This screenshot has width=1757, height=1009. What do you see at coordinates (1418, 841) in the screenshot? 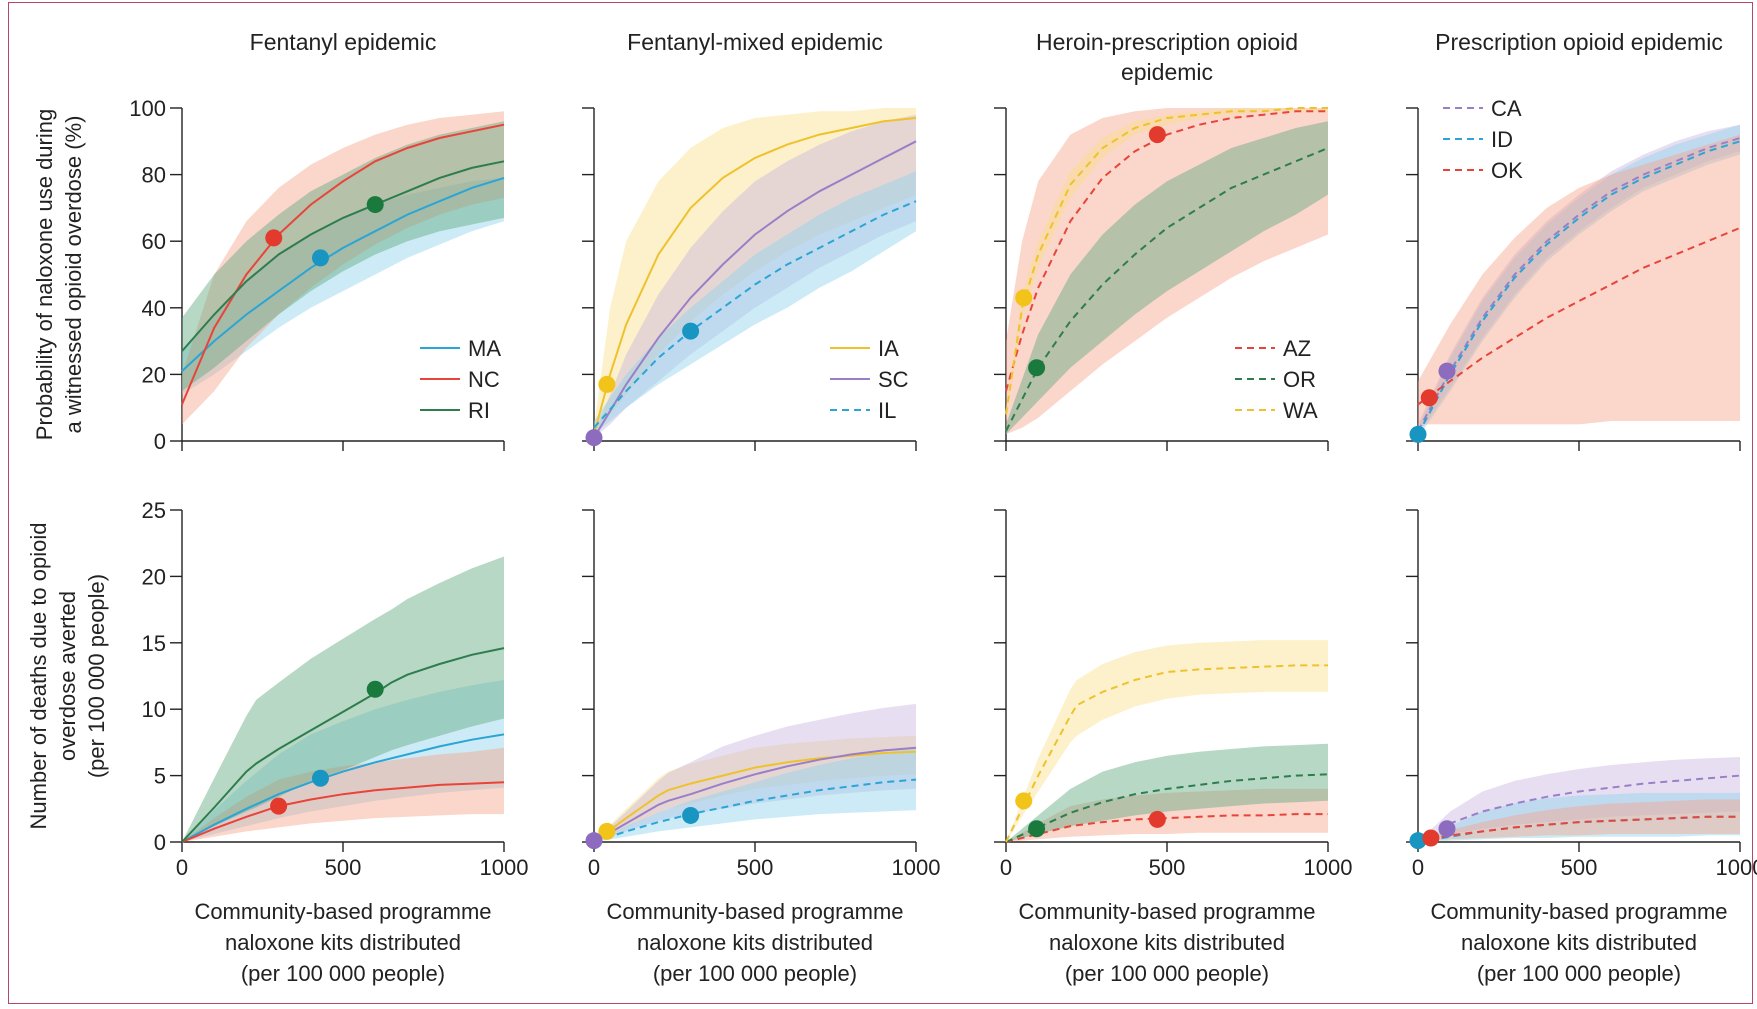
I see `point-id` at bounding box center [1418, 841].